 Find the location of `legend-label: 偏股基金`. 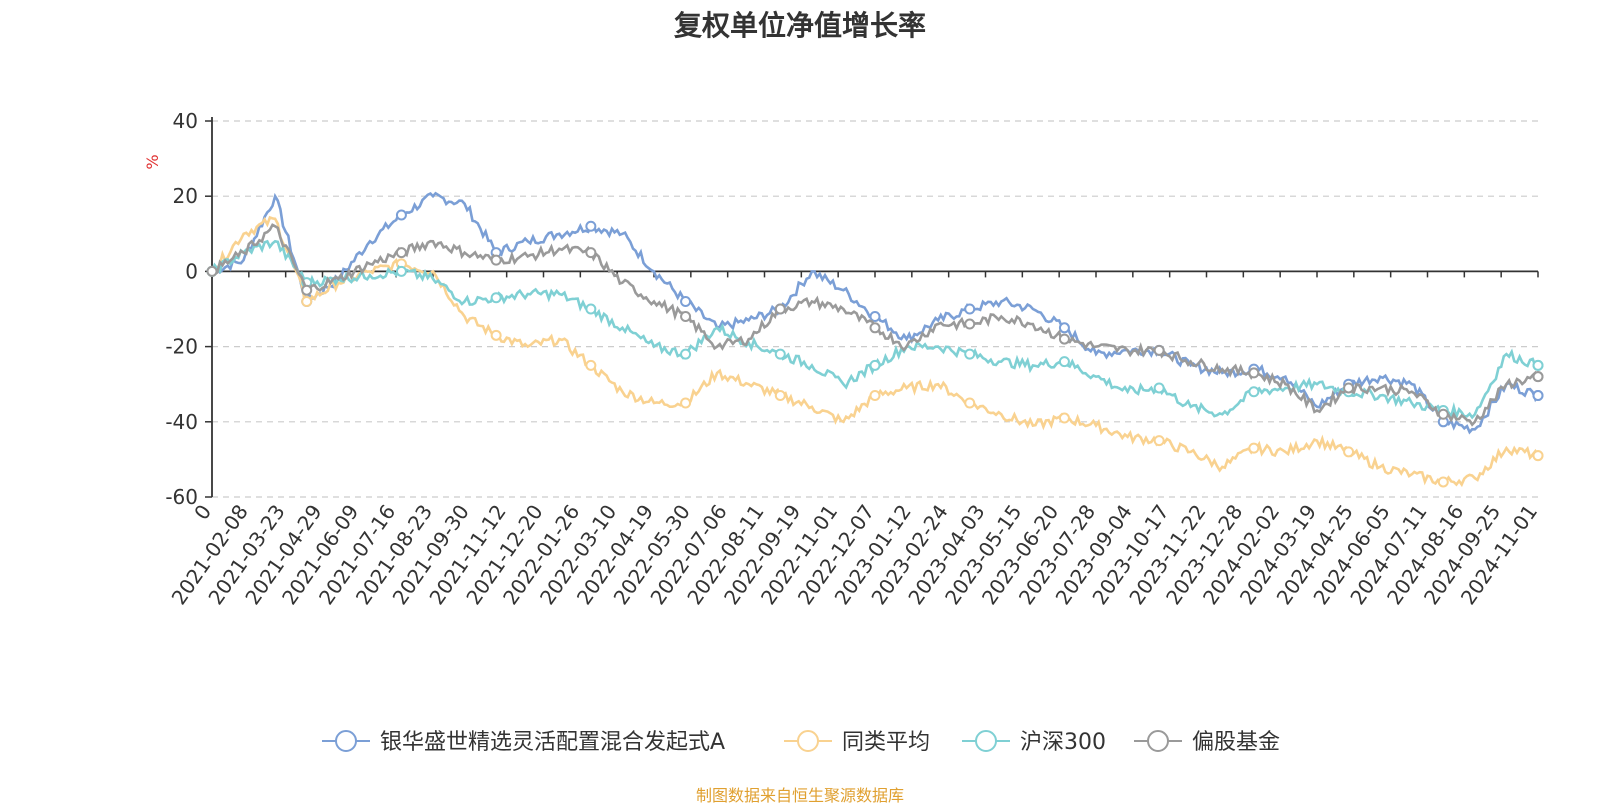

legend-label: 偏股基金 is located at coordinates (1236, 742).